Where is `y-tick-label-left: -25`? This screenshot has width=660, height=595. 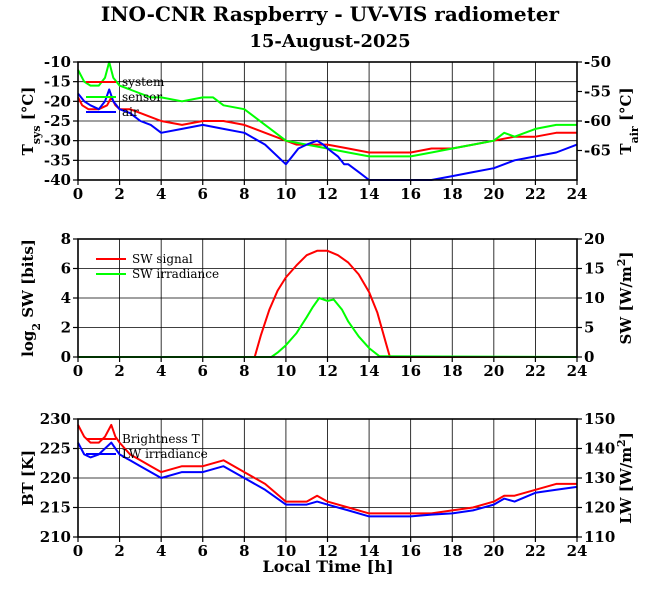
y-tick-label-left: -25 is located at coordinates (57, 121).